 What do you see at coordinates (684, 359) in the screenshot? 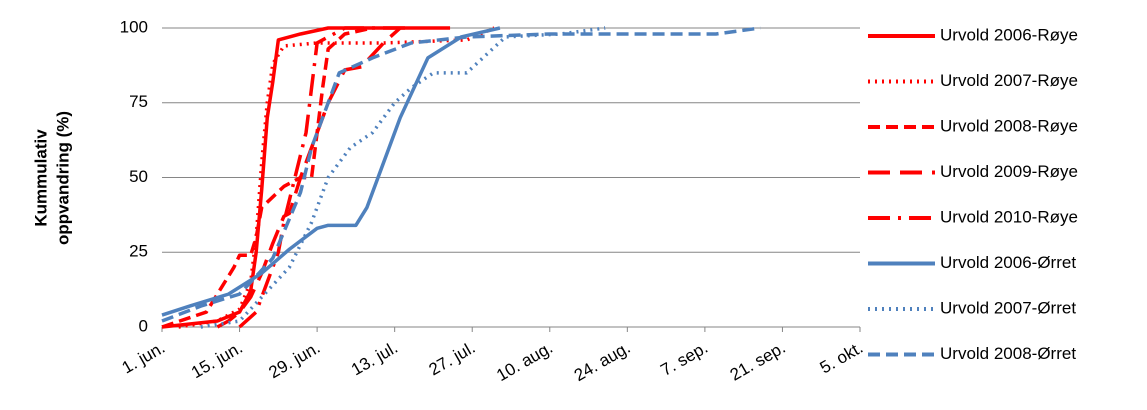
I see `x-tick-label: 7. sep.` at bounding box center [684, 359].